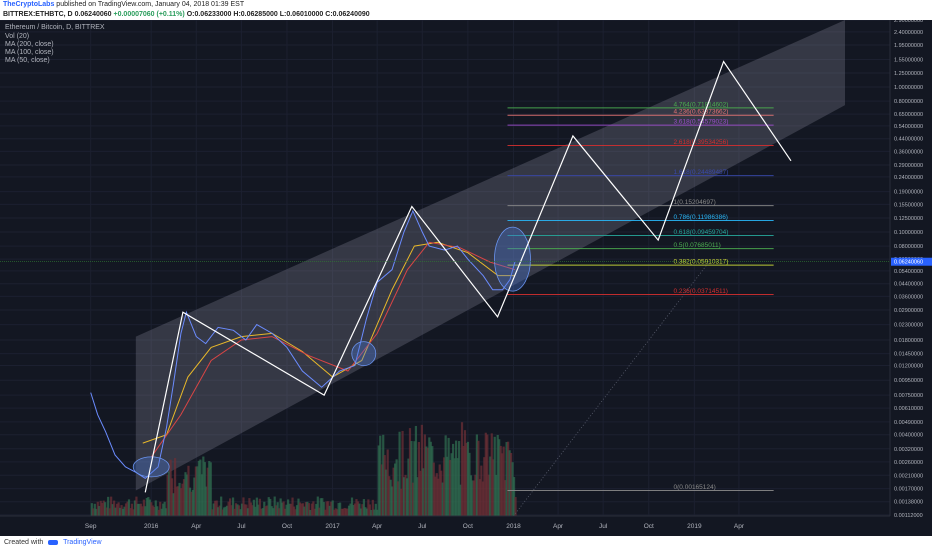 Image resolution: width=932 pixels, height=550 pixels. I want to click on y-tick-label: 0.04400000, so click(908, 285).